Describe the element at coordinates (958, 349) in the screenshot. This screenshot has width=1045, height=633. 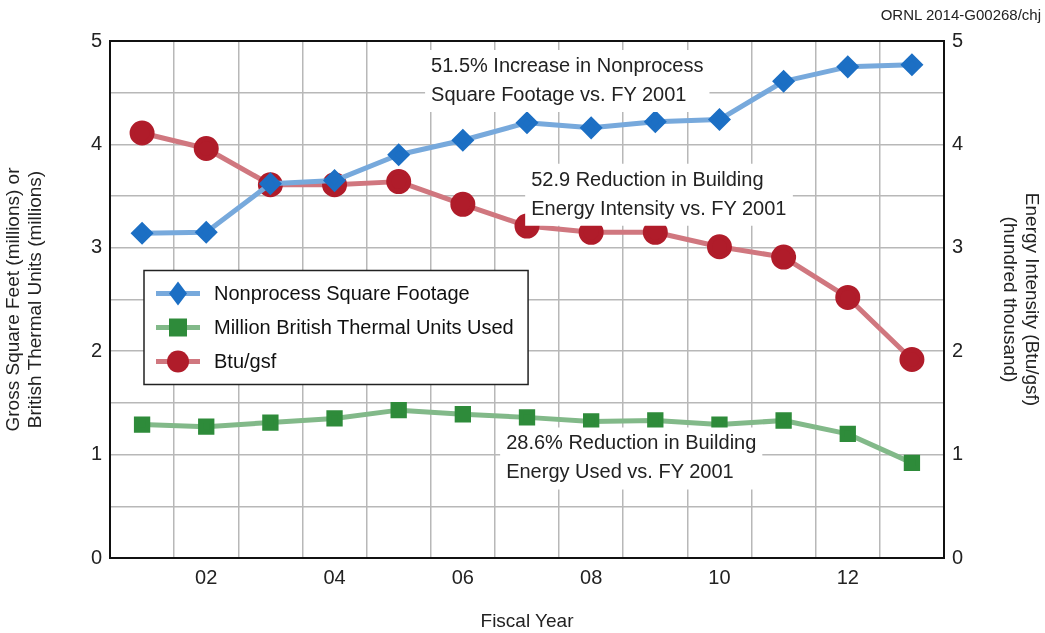
I see `y2-tick-label: 2` at that location.